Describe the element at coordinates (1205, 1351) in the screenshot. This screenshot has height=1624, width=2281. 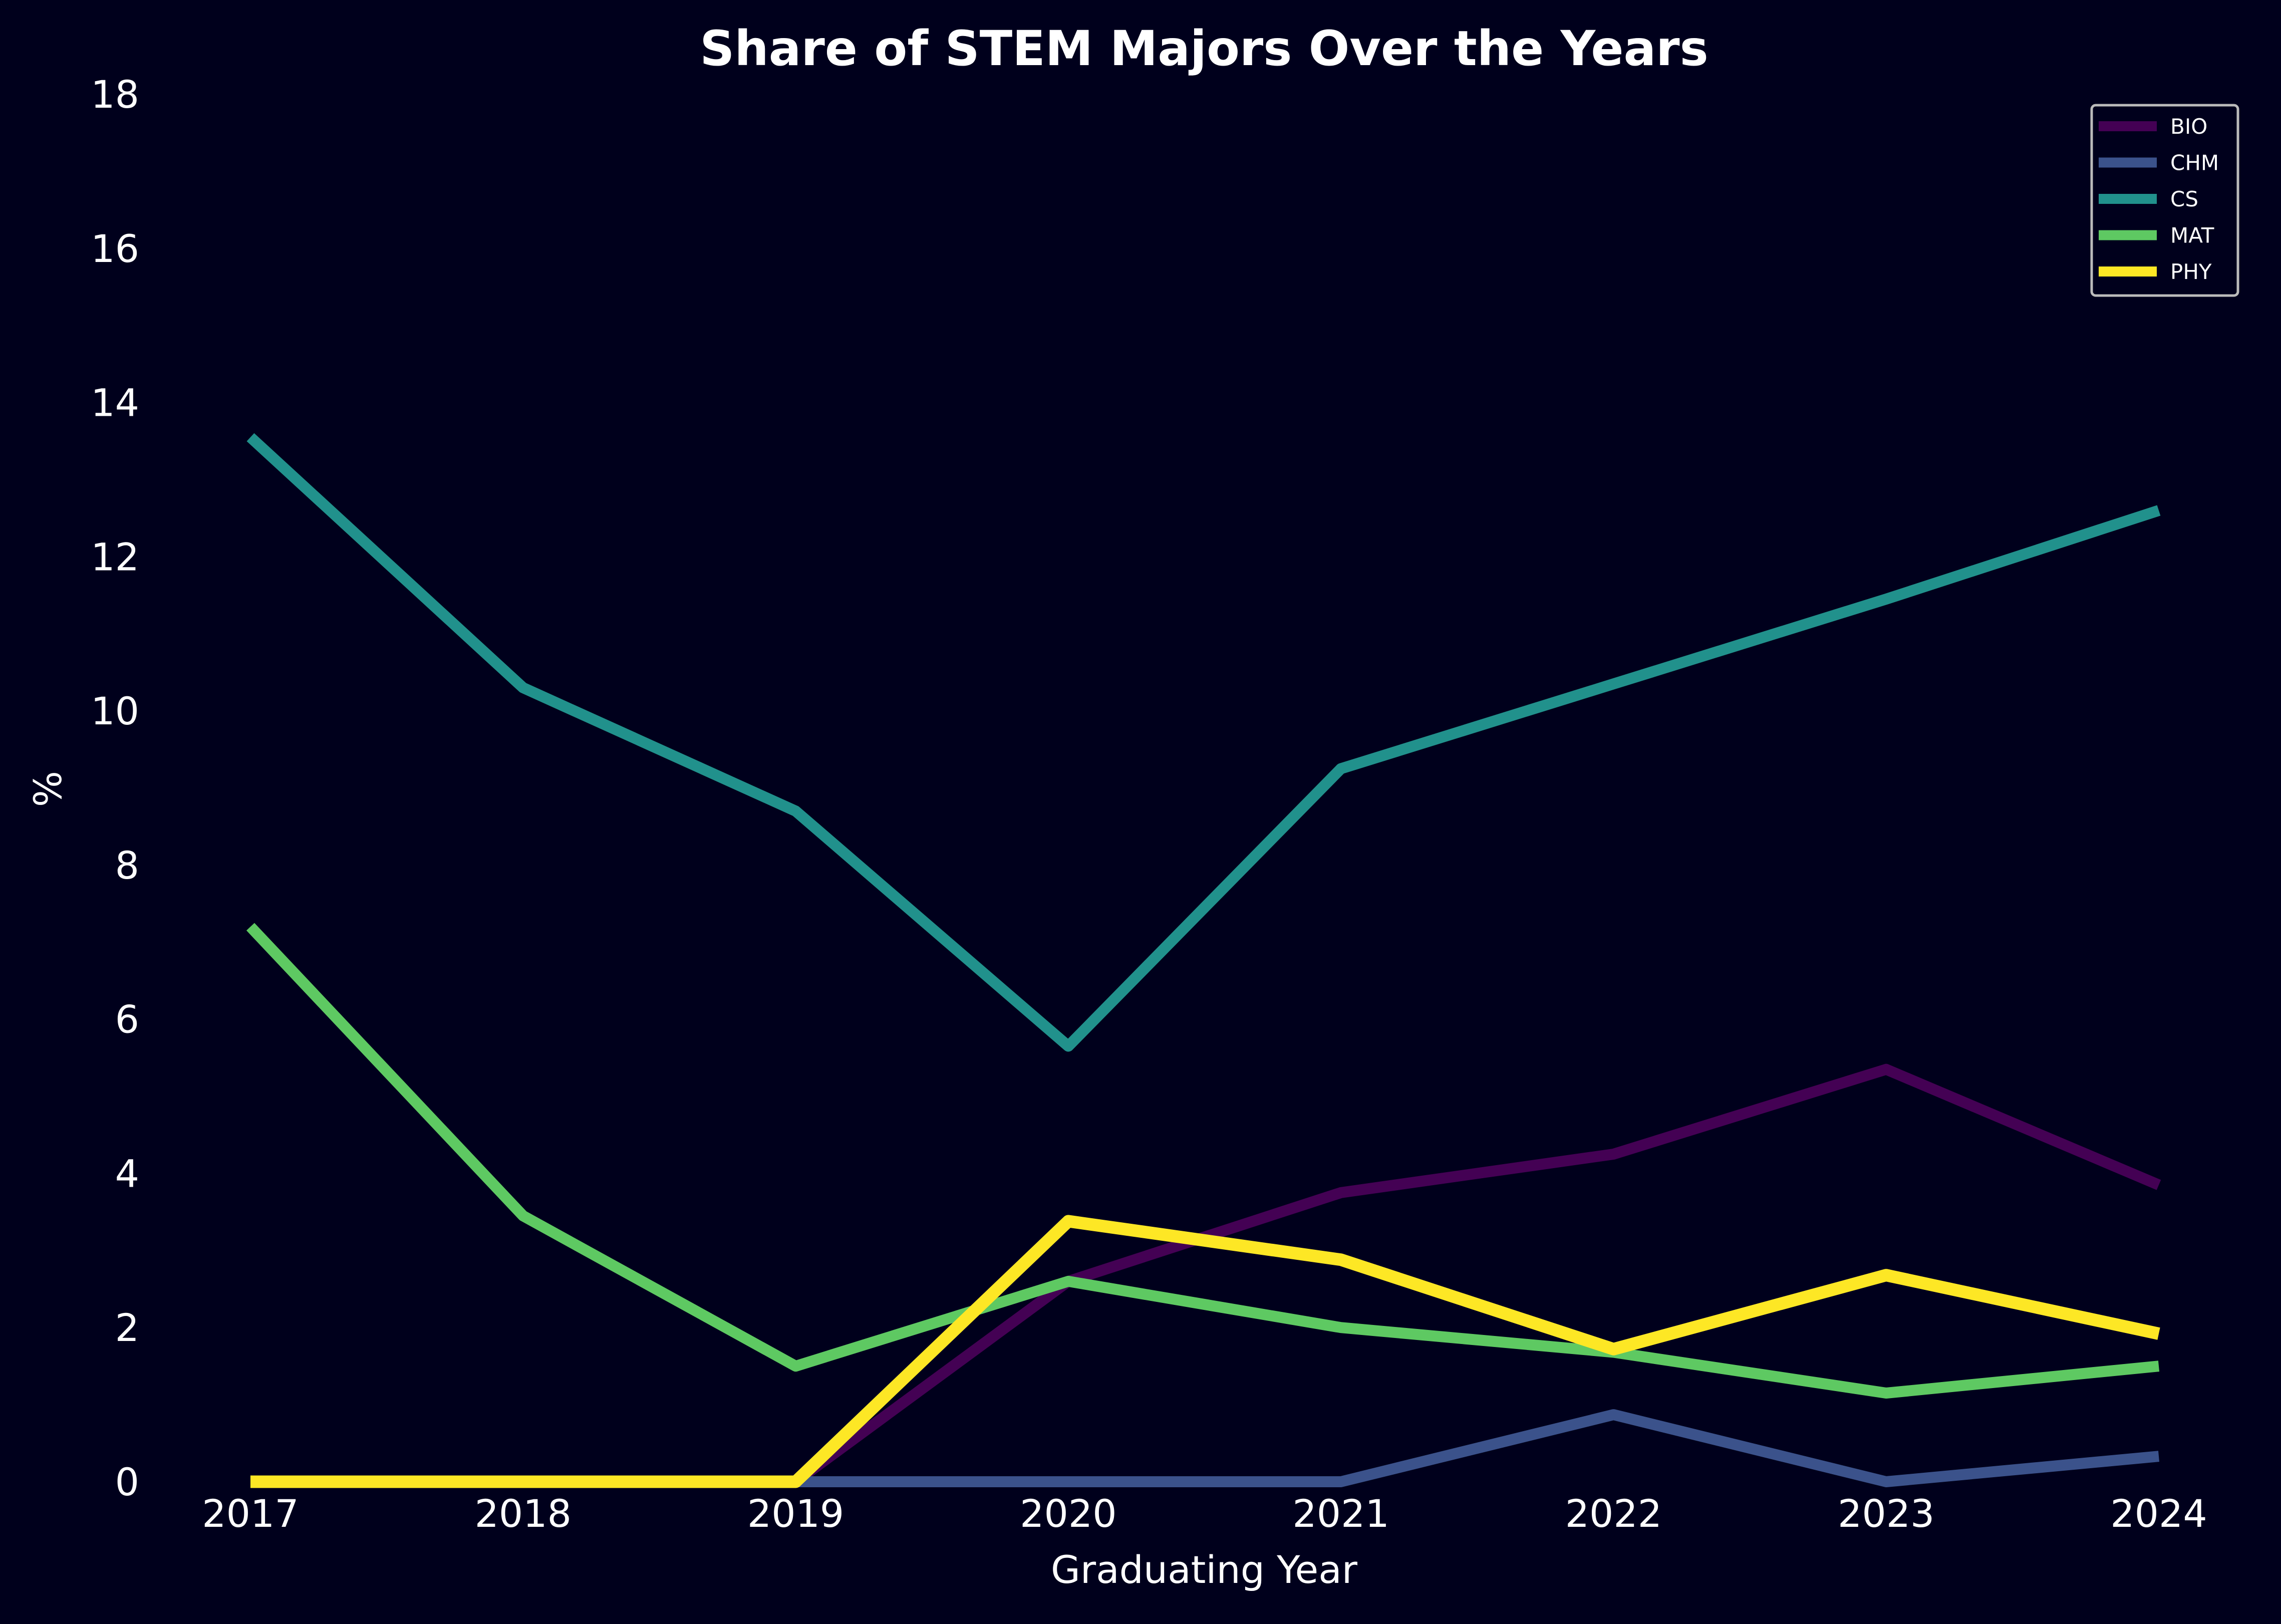
I see `series-line-phy` at that location.